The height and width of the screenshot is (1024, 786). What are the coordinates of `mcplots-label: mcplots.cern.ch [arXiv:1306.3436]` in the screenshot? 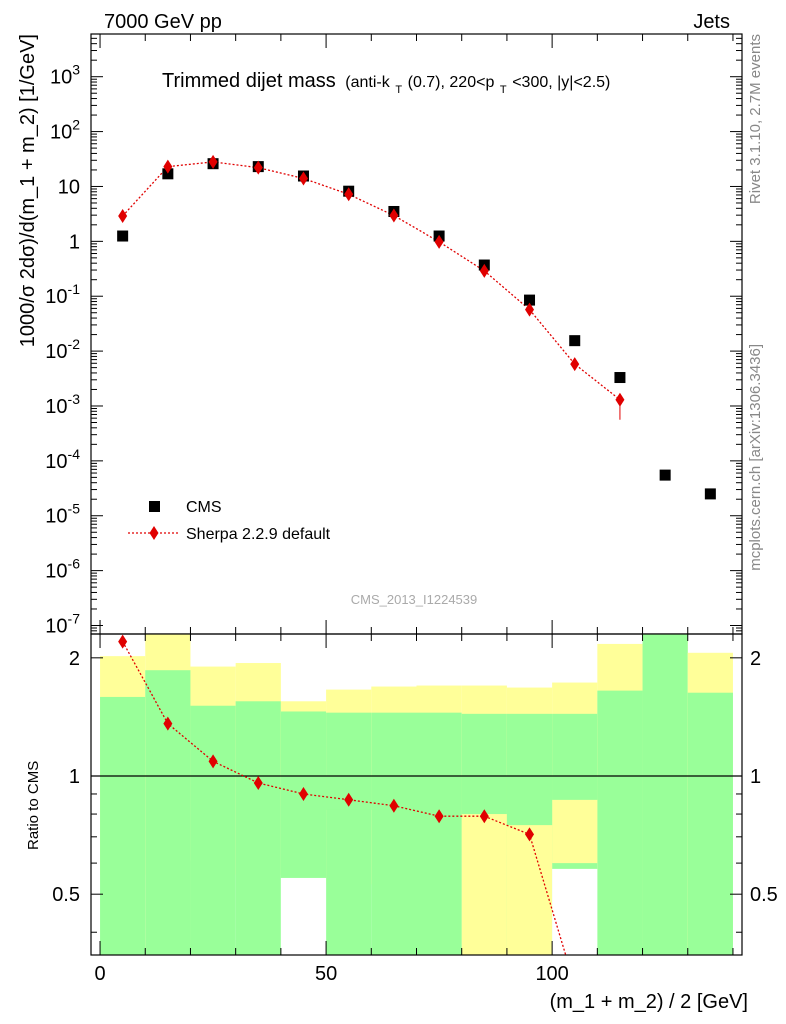 It's located at (755, 457).